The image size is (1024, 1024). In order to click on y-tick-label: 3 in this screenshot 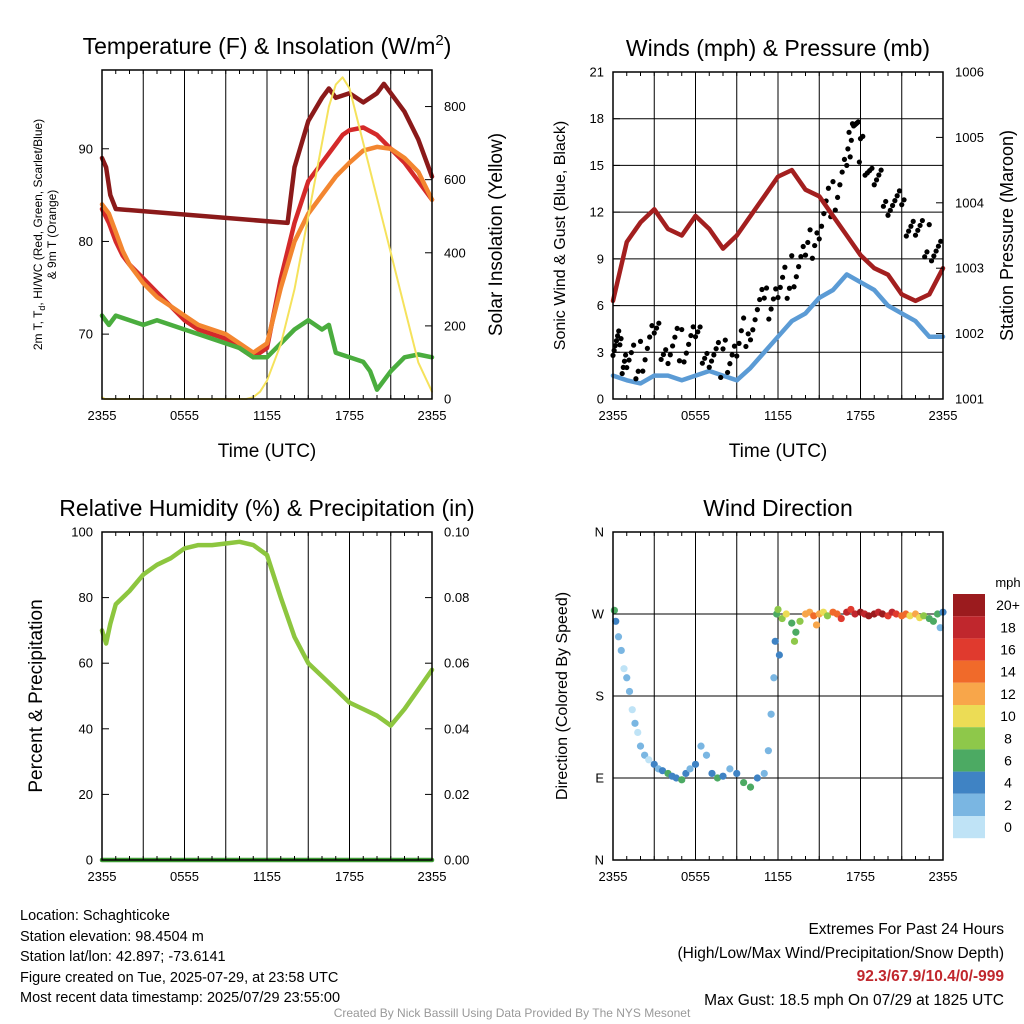, I will do `click(600, 352)`.